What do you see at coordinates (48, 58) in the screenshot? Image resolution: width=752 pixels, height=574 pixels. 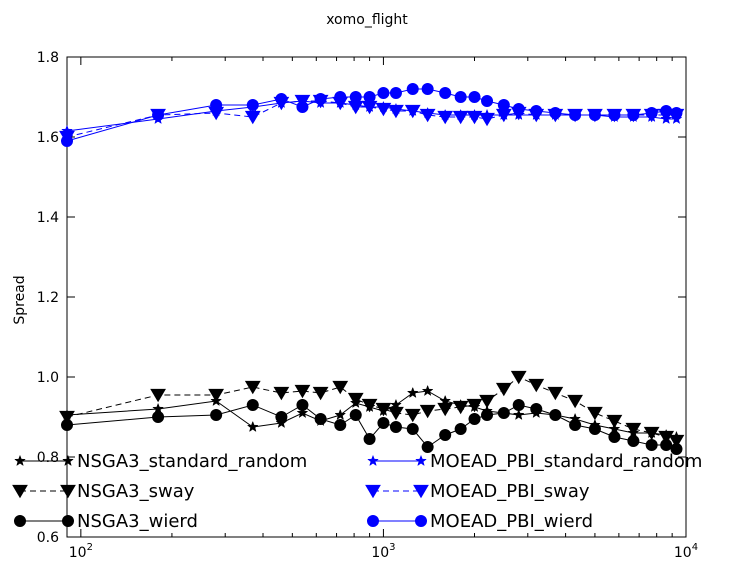 I see `y-tick-label: 1.8` at bounding box center [48, 58].